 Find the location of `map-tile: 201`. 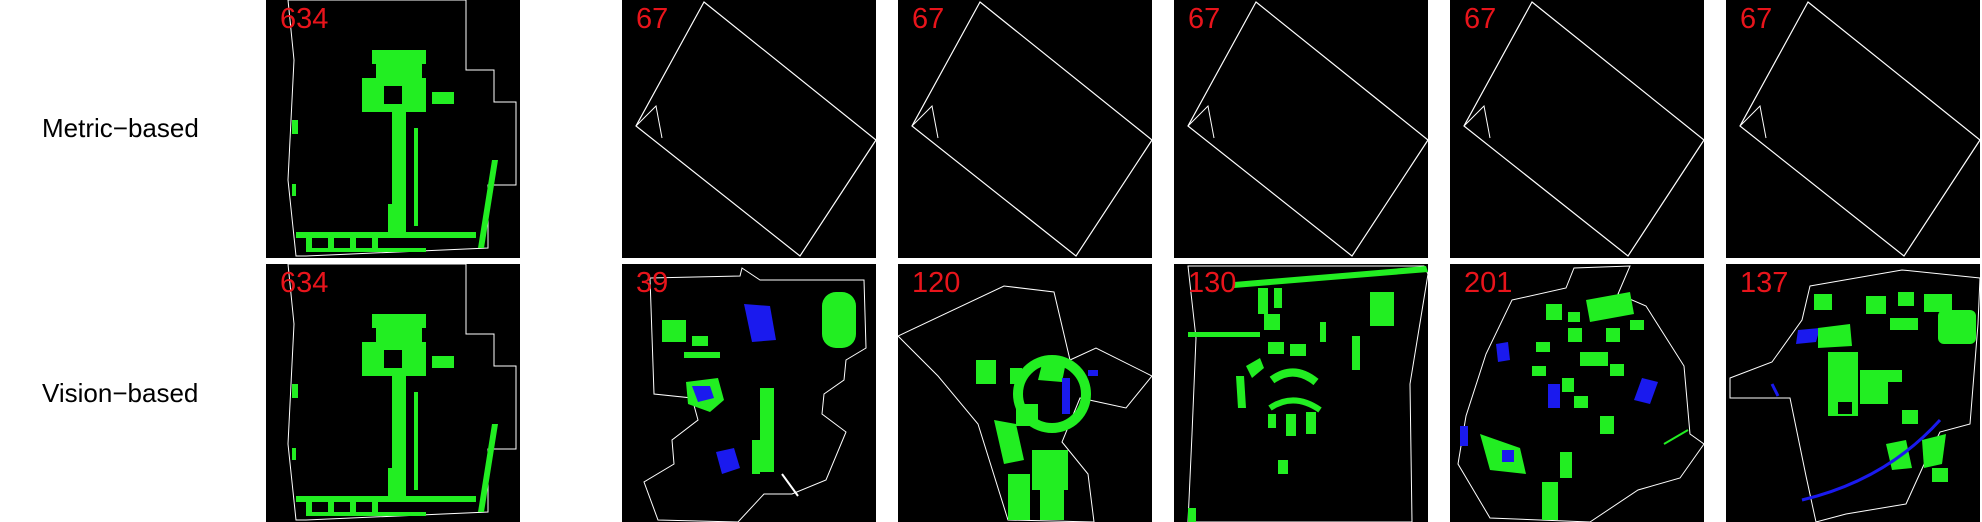

map-tile: 201 is located at coordinates (1577, 393).